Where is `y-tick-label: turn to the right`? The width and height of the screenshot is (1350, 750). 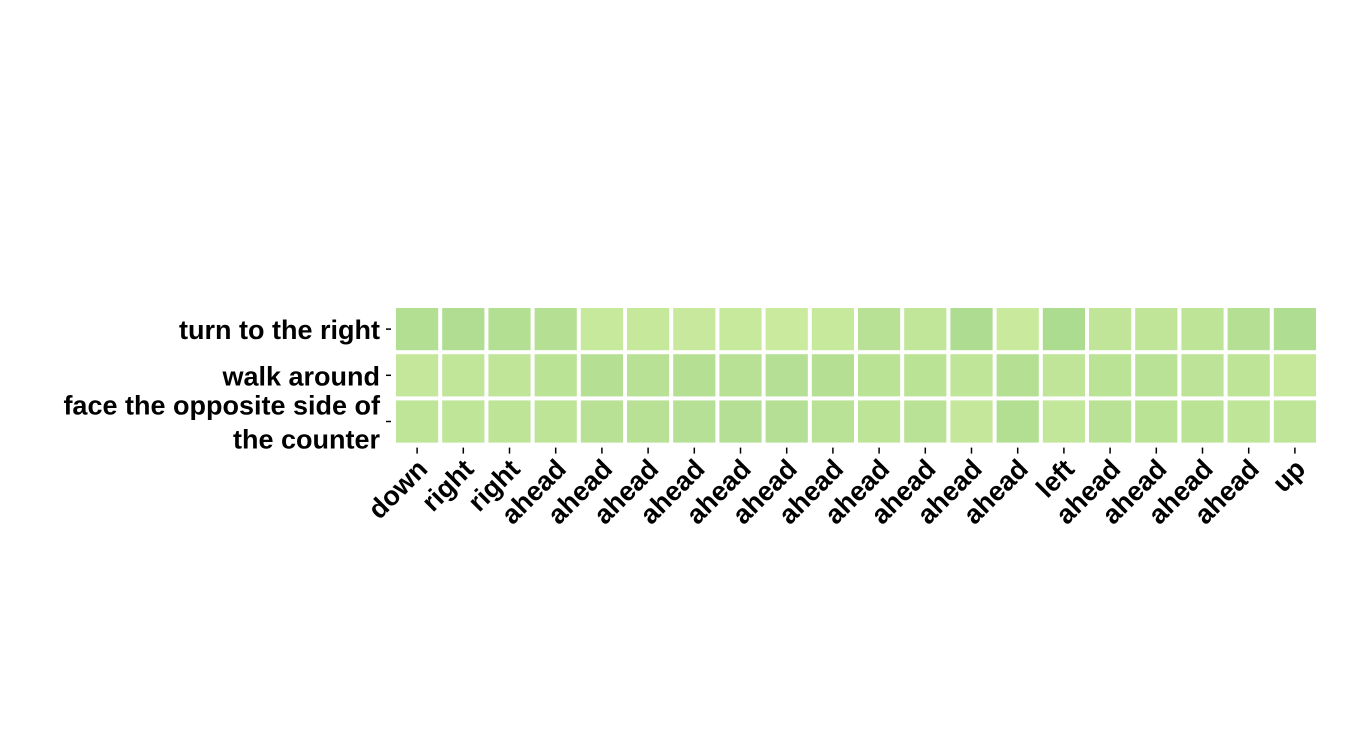 y-tick-label: turn to the right is located at coordinates (279, 330).